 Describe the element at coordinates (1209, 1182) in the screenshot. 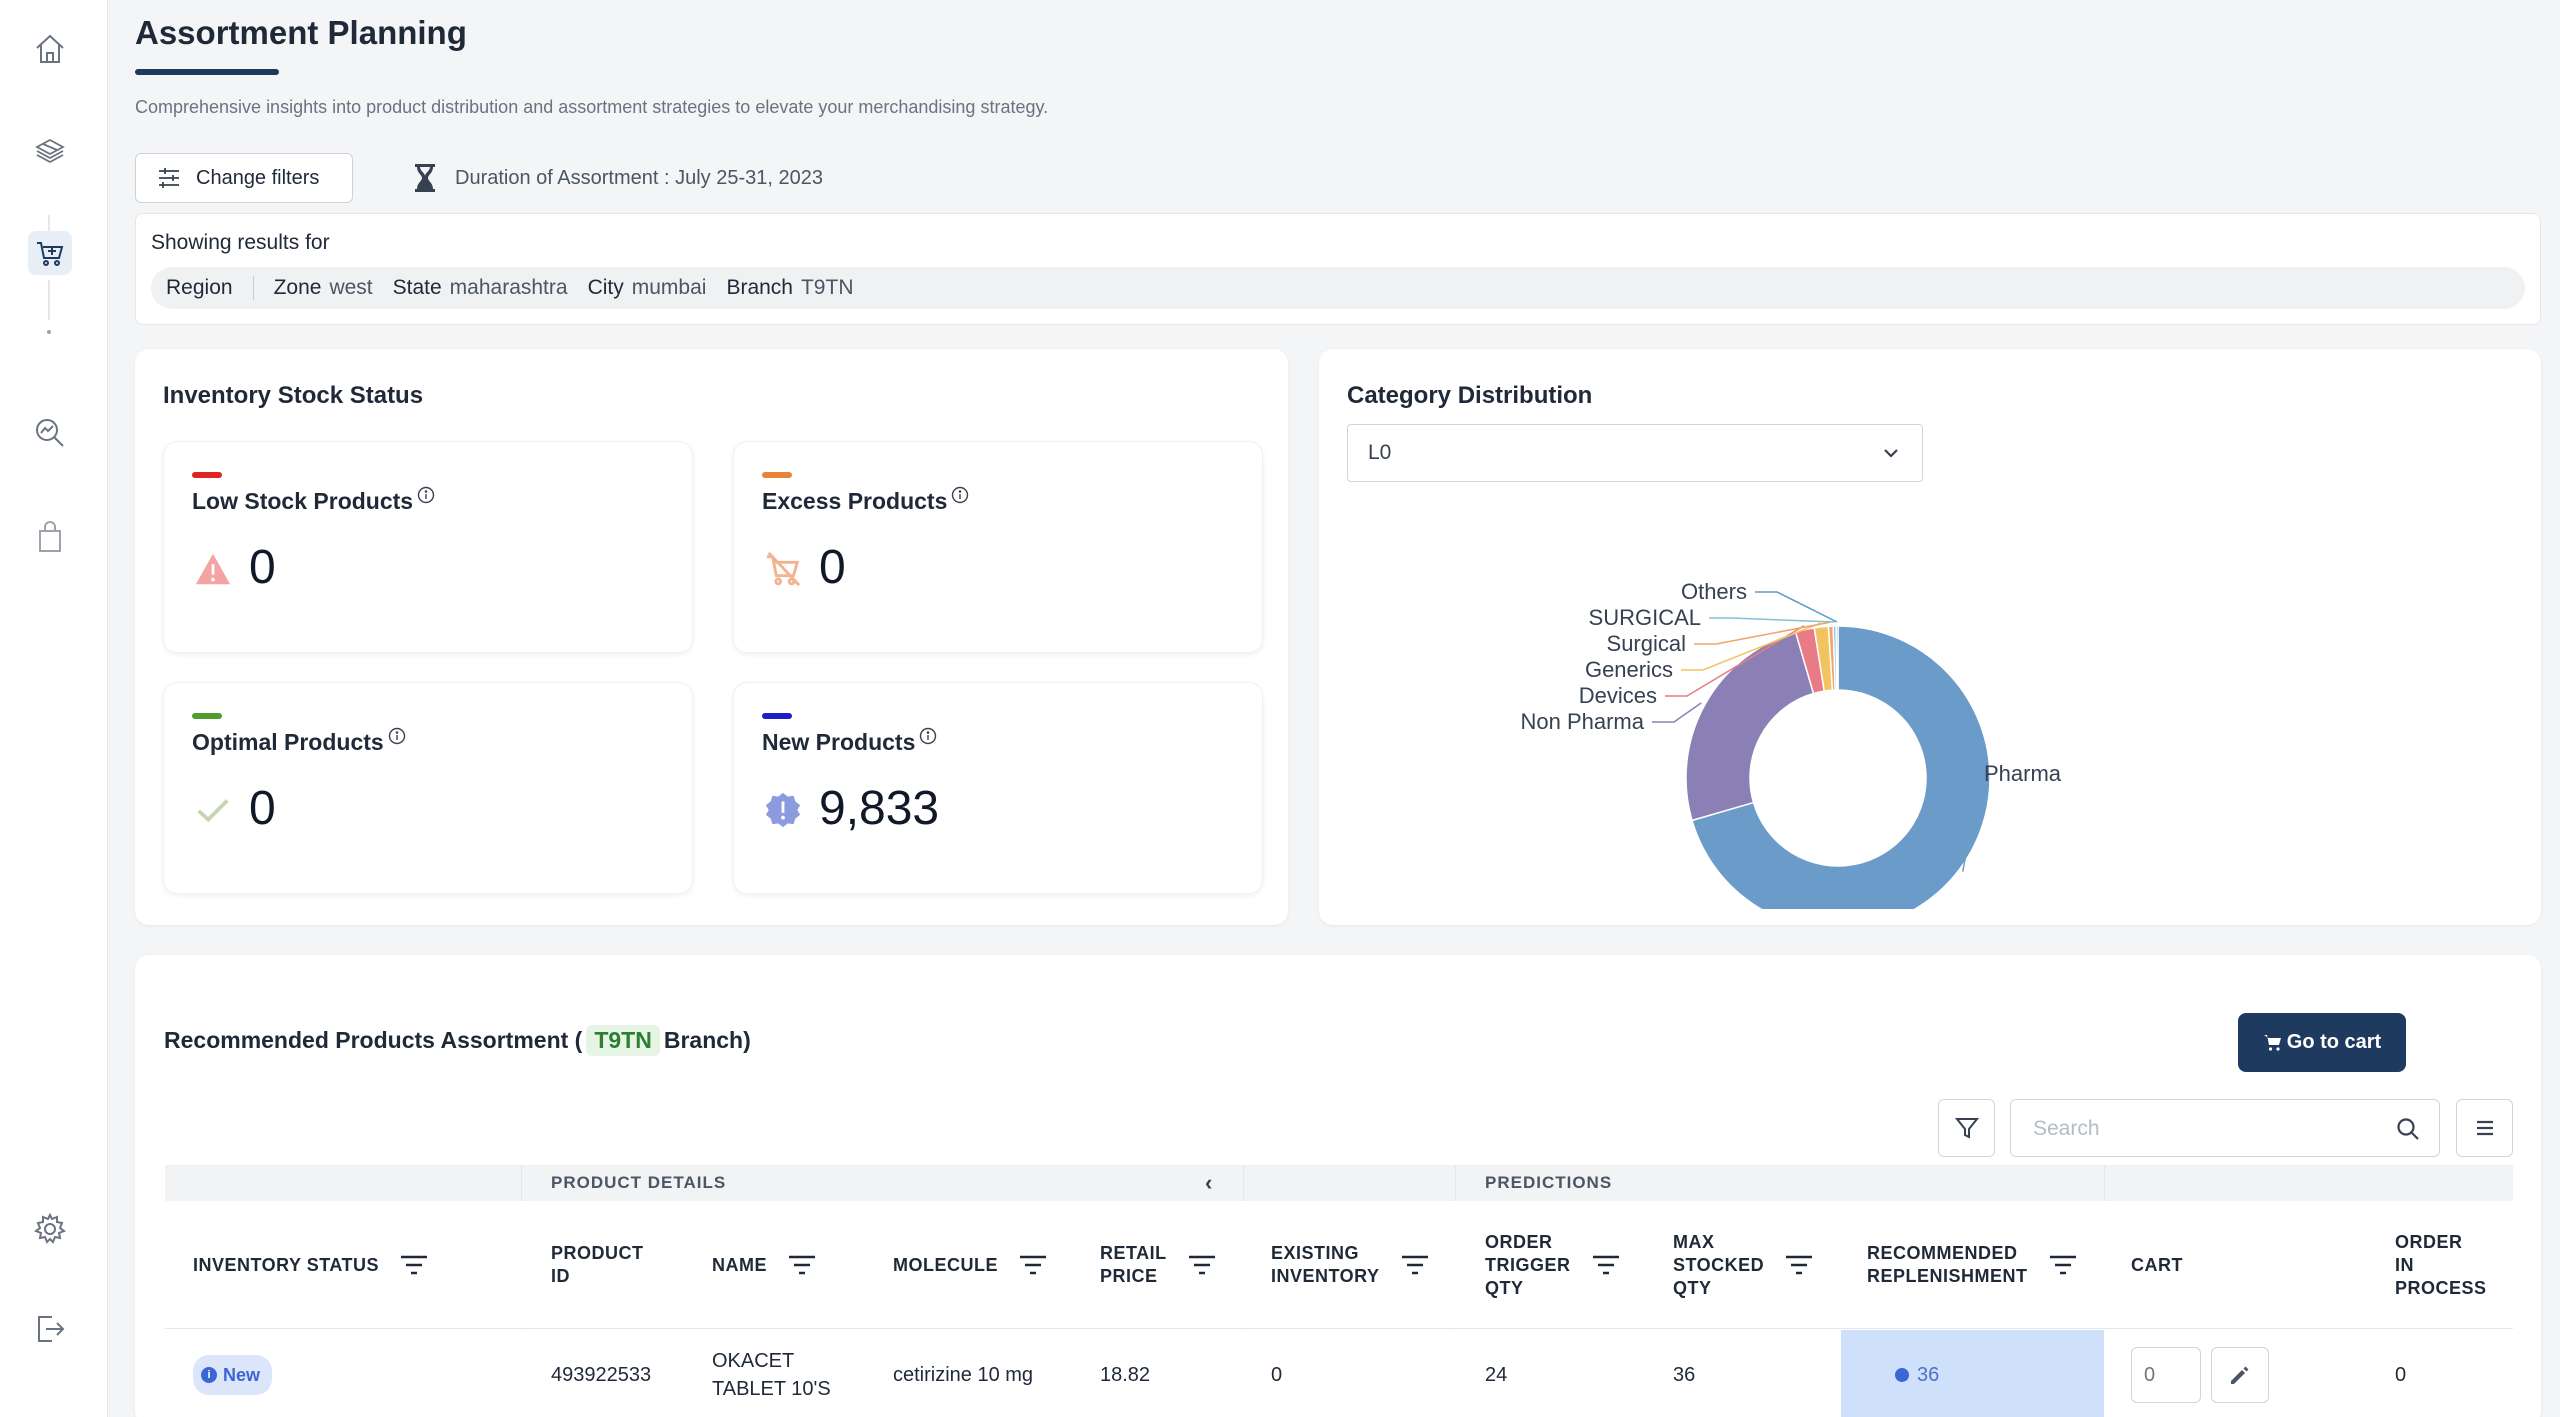

I see `collapse-group-icon: ‹` at that location.